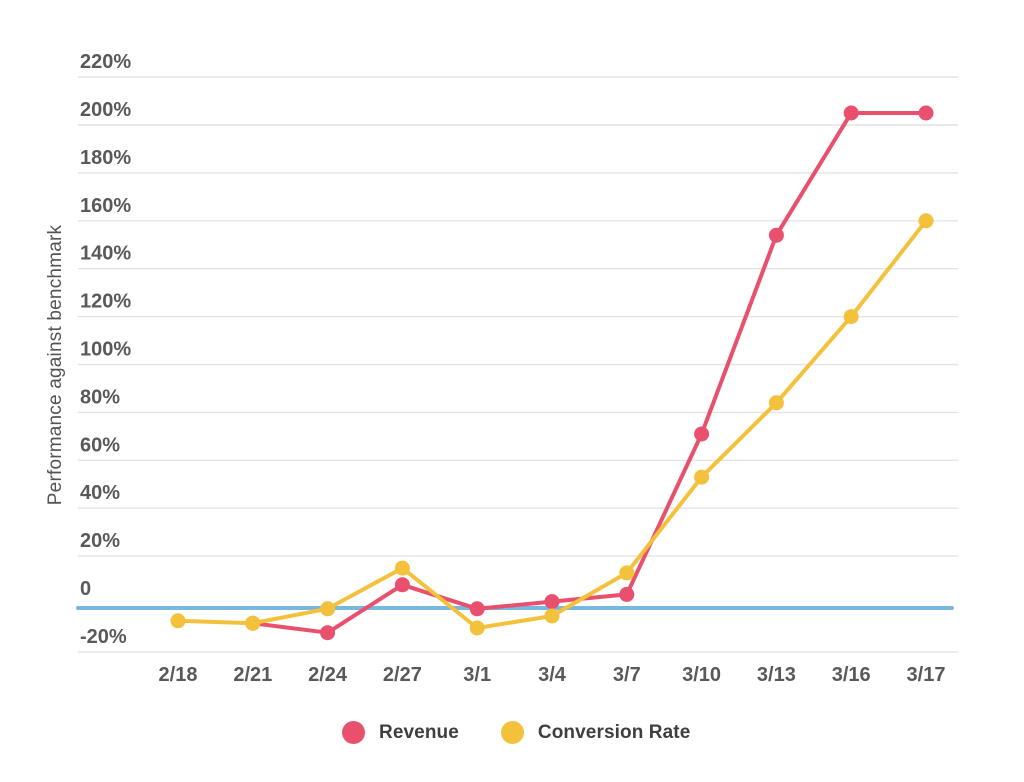  Describe the element at coordinates (776, 675) in the screenshot. I see `x-tick-label: 3/13` at that location.